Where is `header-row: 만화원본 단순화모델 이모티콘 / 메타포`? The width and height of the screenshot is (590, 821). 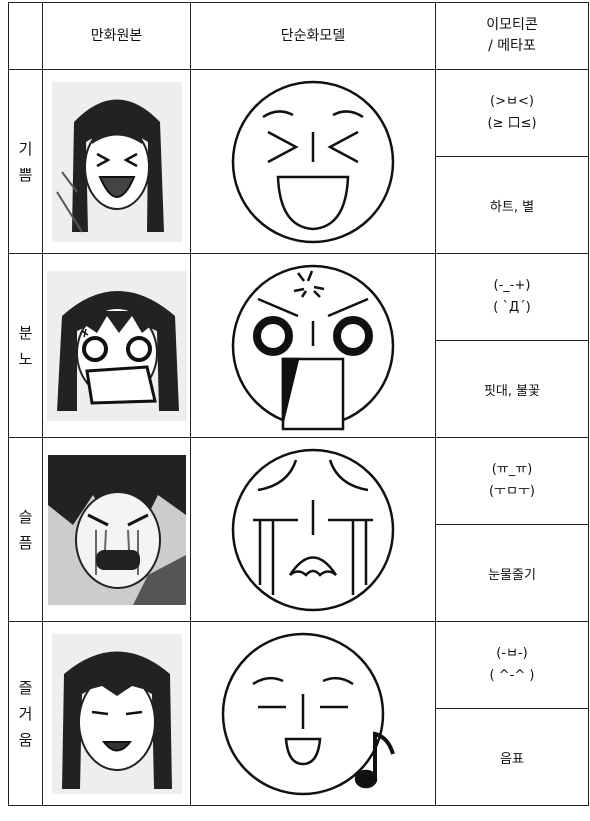 header-row: 만화원본 단순화모델 이모티콘 / 메타포 is located at coordinates (298, 36).